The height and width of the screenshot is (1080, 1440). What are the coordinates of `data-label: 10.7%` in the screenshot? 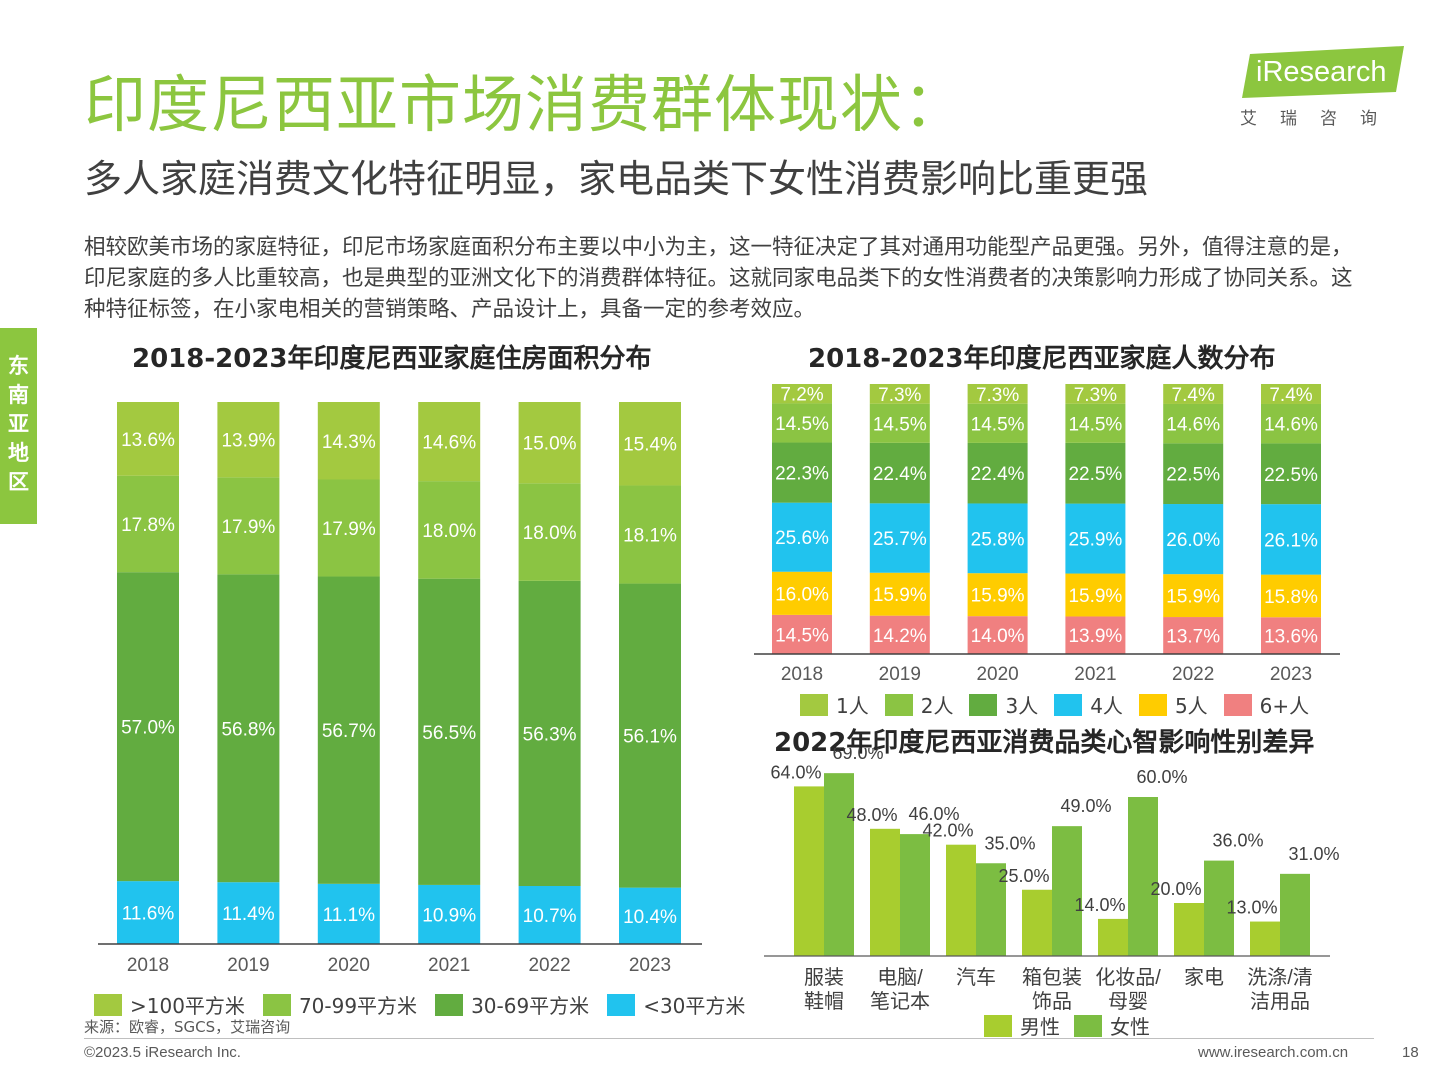 It's located at (550, 916).